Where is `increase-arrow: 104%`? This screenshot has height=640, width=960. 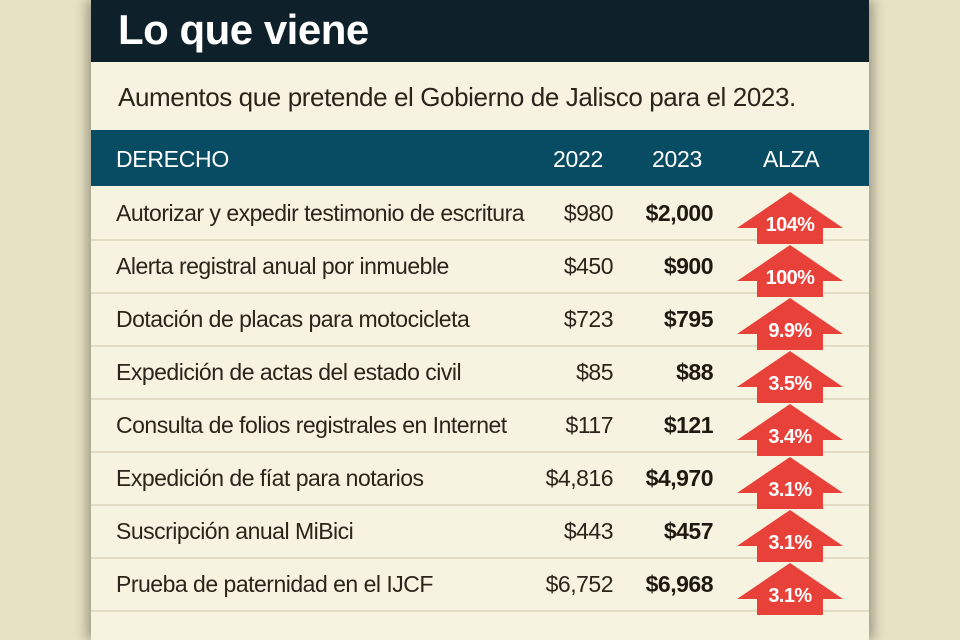
increase-arrow: 104% is located at coordinates (790, 218).